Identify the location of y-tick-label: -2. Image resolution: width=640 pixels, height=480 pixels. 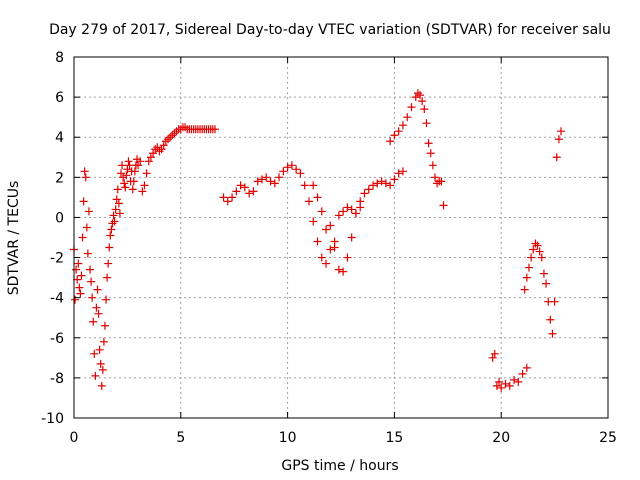
(57, 259).